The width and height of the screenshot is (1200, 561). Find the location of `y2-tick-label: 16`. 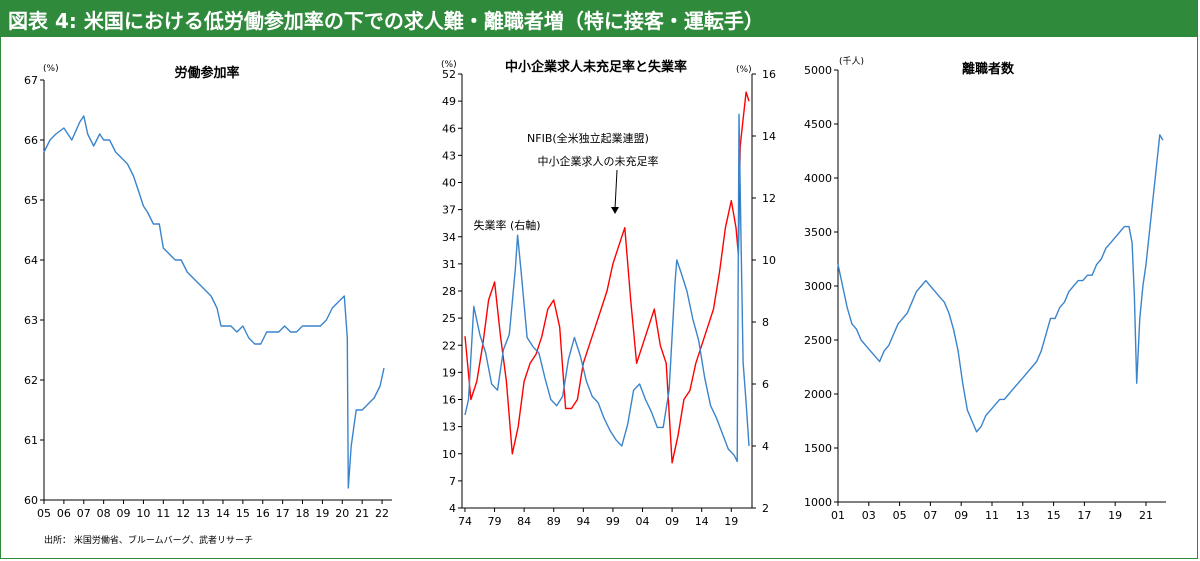

y2-tick-label: 16 is located at coordinates (769, 74).